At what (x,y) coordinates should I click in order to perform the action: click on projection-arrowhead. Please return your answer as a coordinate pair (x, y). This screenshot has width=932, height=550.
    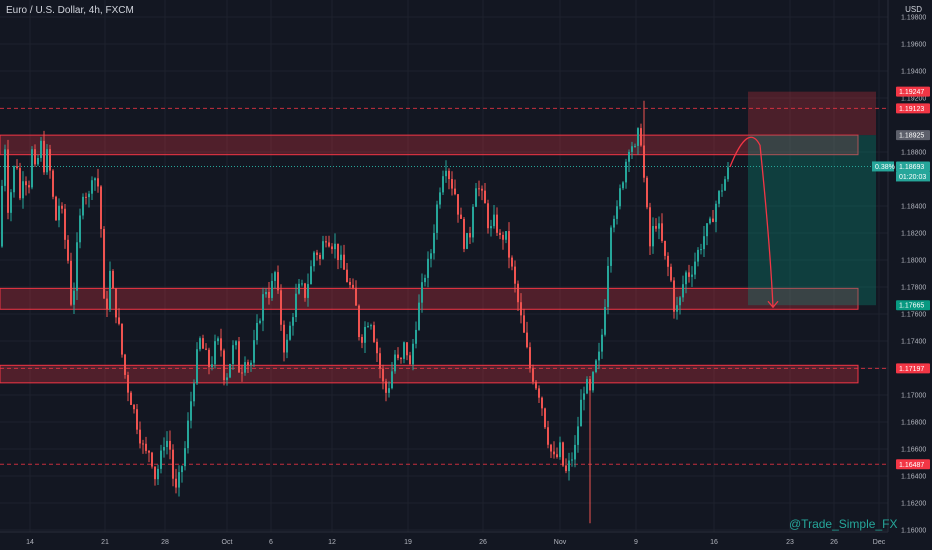
    Looking at the image, I should click on (773, 304).